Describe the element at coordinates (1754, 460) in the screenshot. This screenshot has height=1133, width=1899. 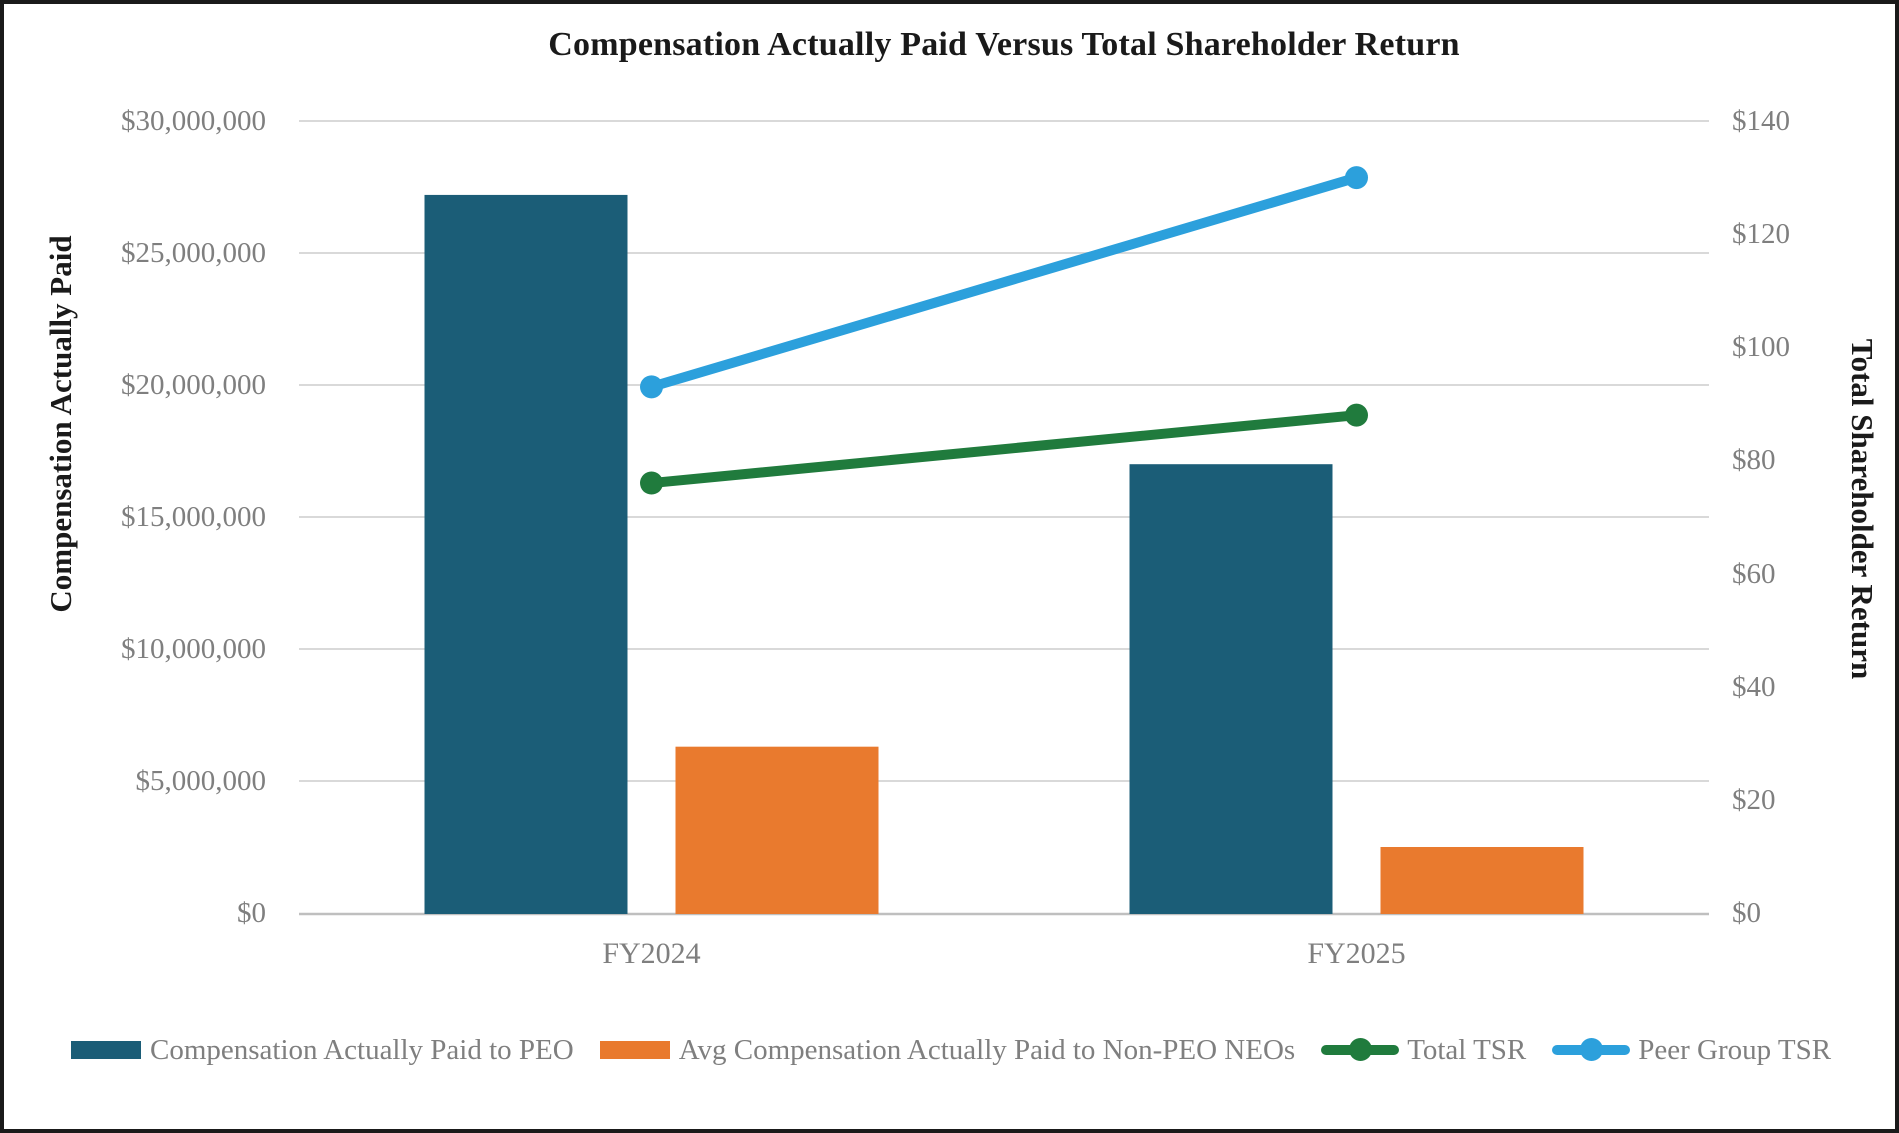
I see `right-tick-$80: $80` at that location.